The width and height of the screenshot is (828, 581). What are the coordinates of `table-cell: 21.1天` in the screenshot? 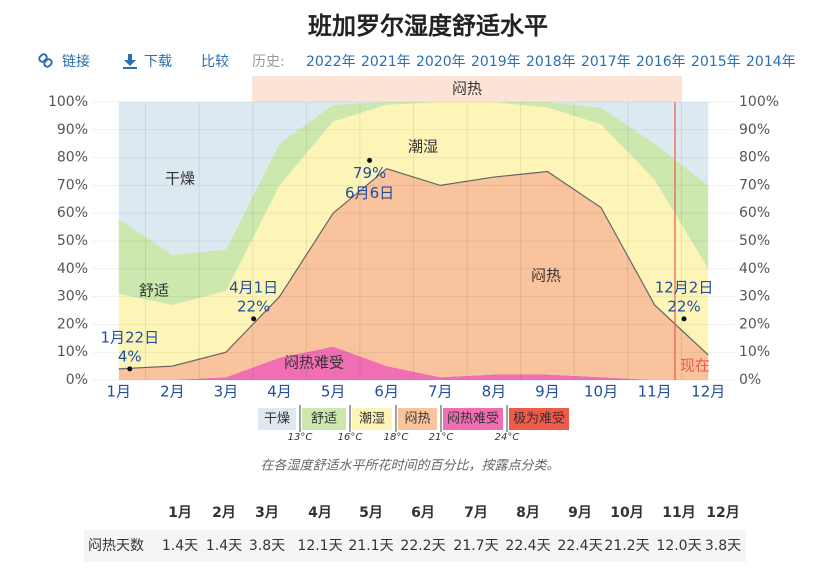 It's located at (370, 546).